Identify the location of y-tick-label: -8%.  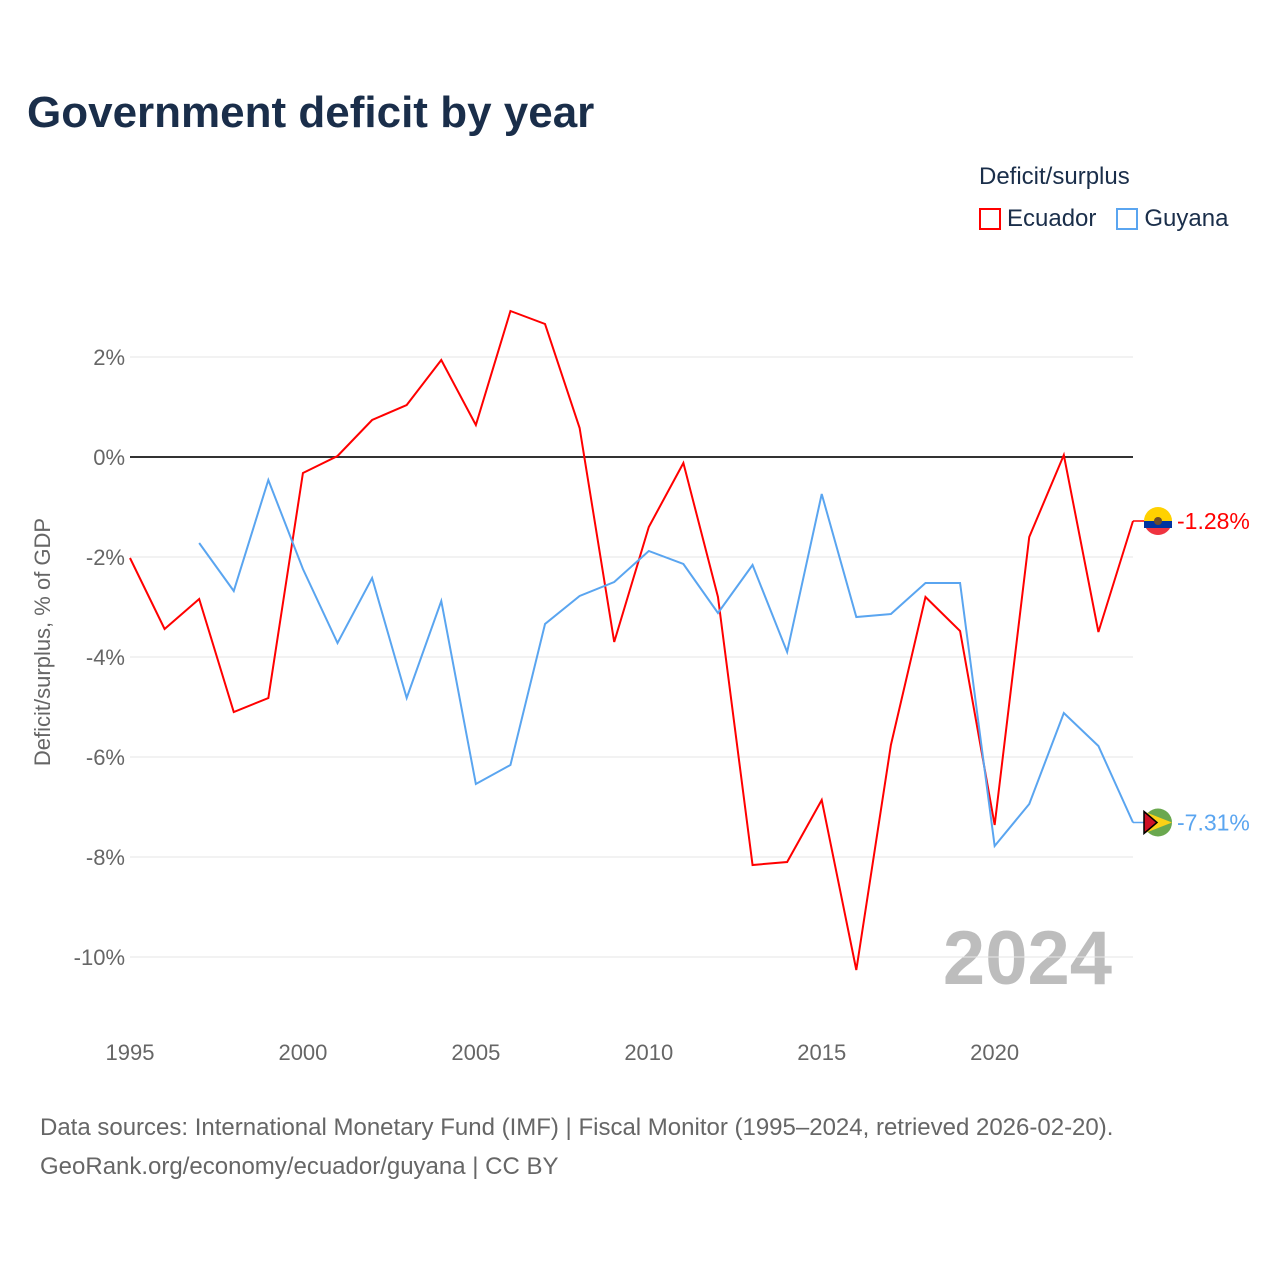
(105, 857).